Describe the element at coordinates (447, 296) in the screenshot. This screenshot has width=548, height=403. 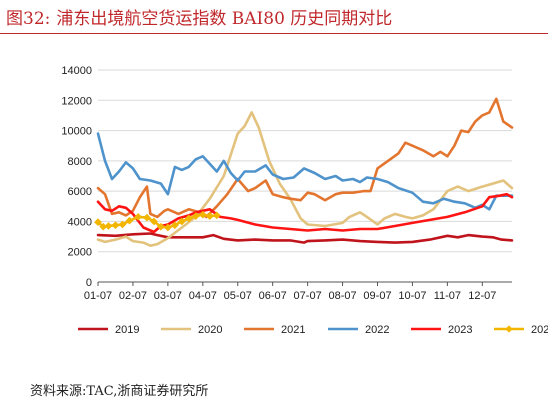
I see `x-tick-label: 11-07` at that location.